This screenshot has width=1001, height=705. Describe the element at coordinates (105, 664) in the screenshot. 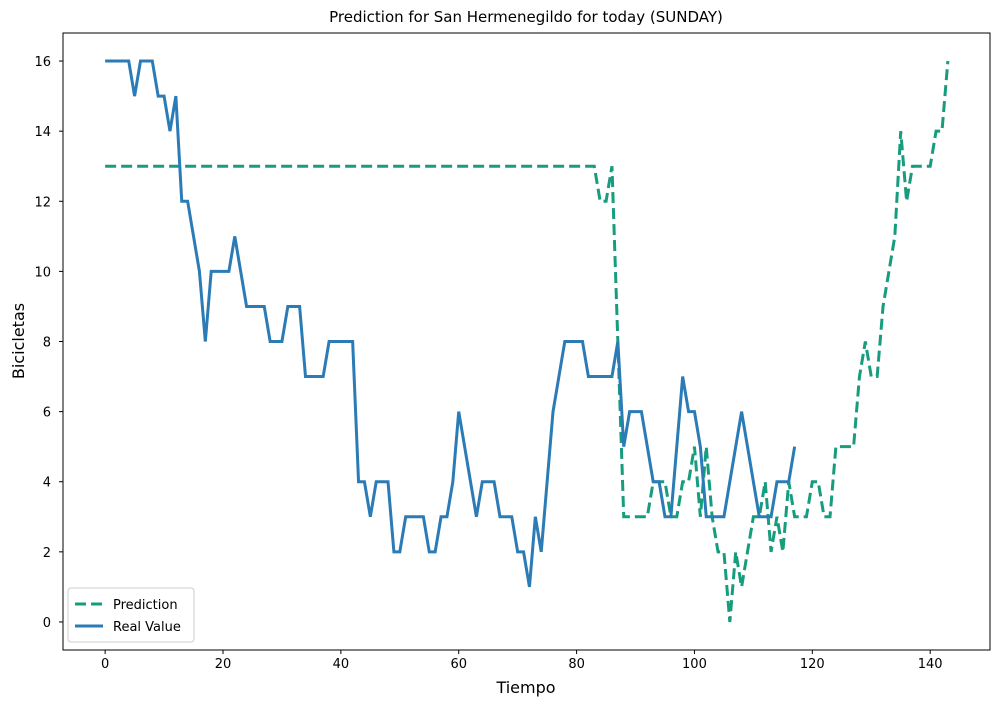

I see `x-tick-label: 0` at that location.